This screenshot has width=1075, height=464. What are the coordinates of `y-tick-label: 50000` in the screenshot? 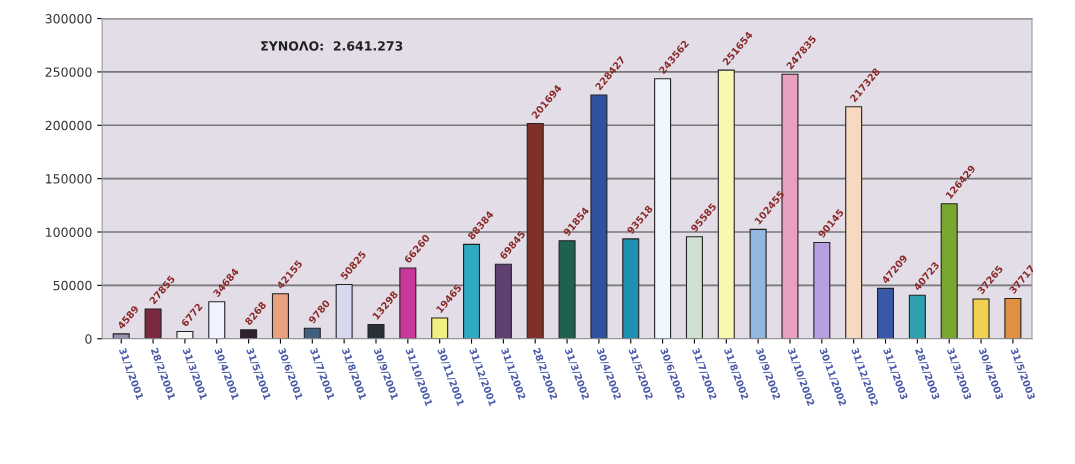 It's located at (72, 285).